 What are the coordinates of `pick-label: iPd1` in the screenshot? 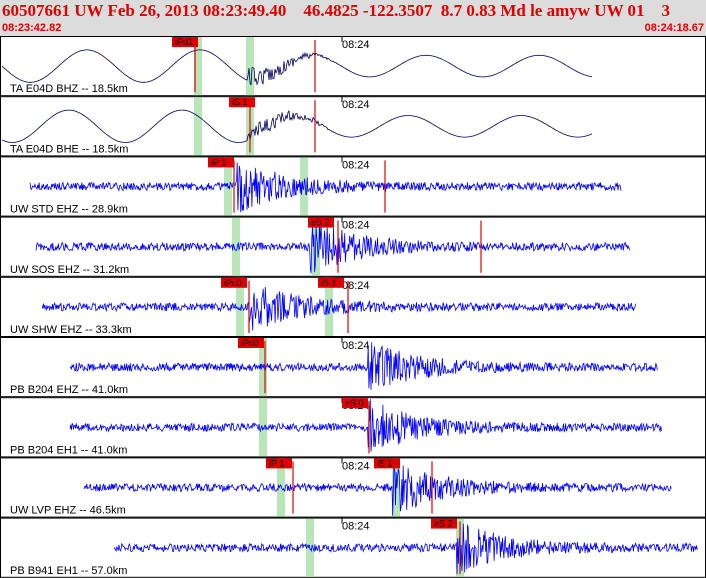 It's located at (184, 42).